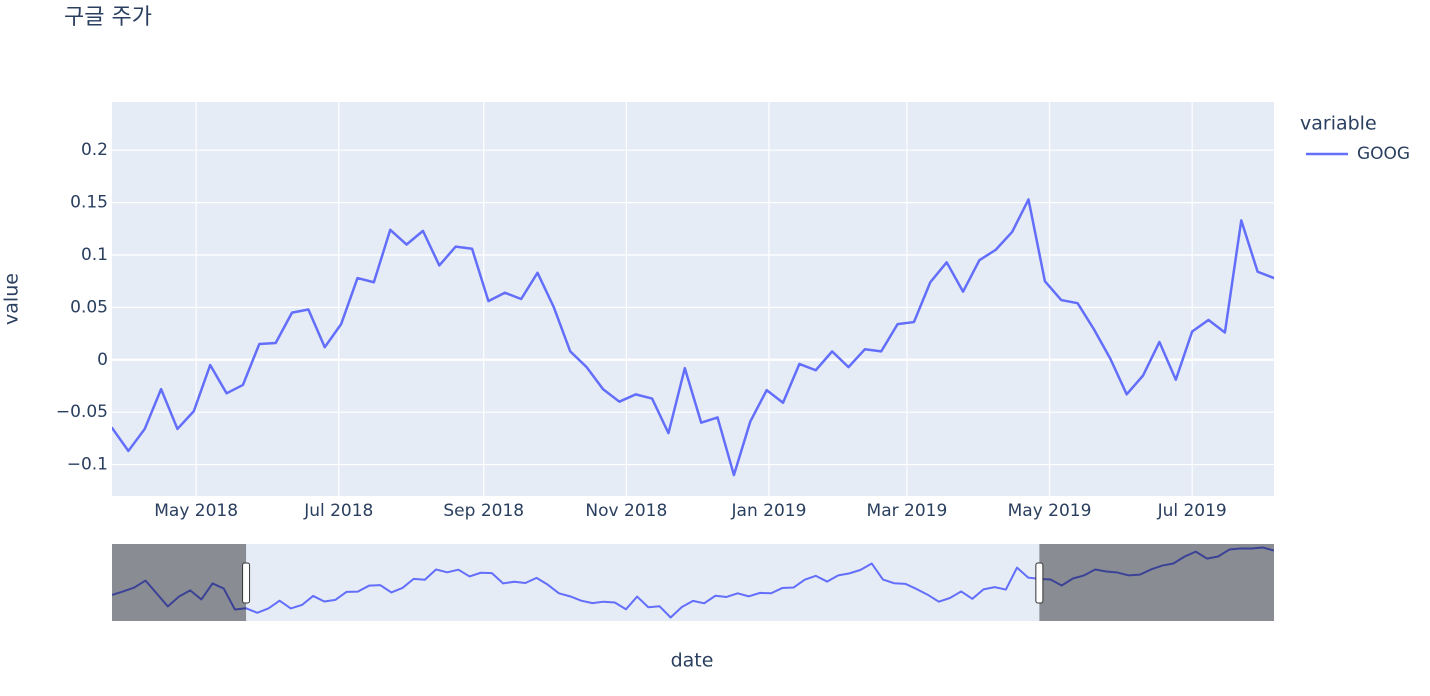  I want to click on legend-label: GOOG, so click(1383, 154).